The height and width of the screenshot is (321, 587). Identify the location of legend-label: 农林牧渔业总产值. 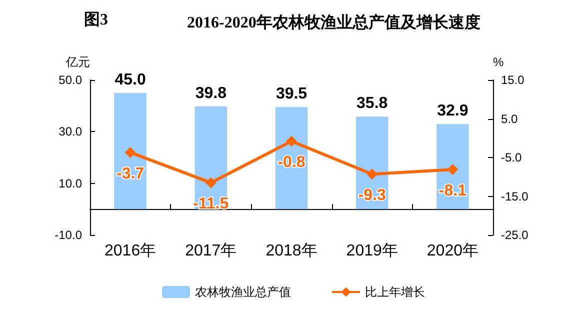
(243, 292).